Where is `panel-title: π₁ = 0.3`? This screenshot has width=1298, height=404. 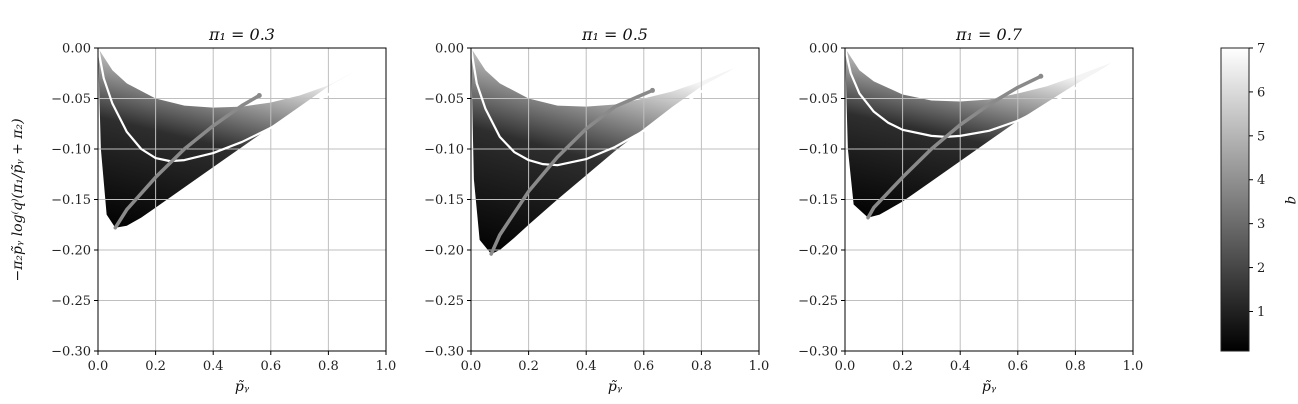
panel-title: π₁ = 0.3 is located at coordinates (241, 34).